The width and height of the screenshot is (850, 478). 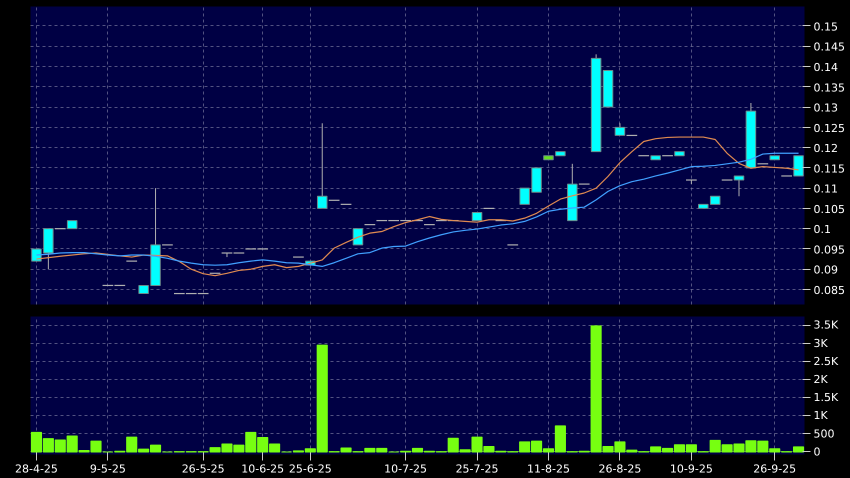 What do you see at coordinates (826, 108) in the screenshot?
I see `y-tick-label: 0.13` at bounding box center [826, 108].